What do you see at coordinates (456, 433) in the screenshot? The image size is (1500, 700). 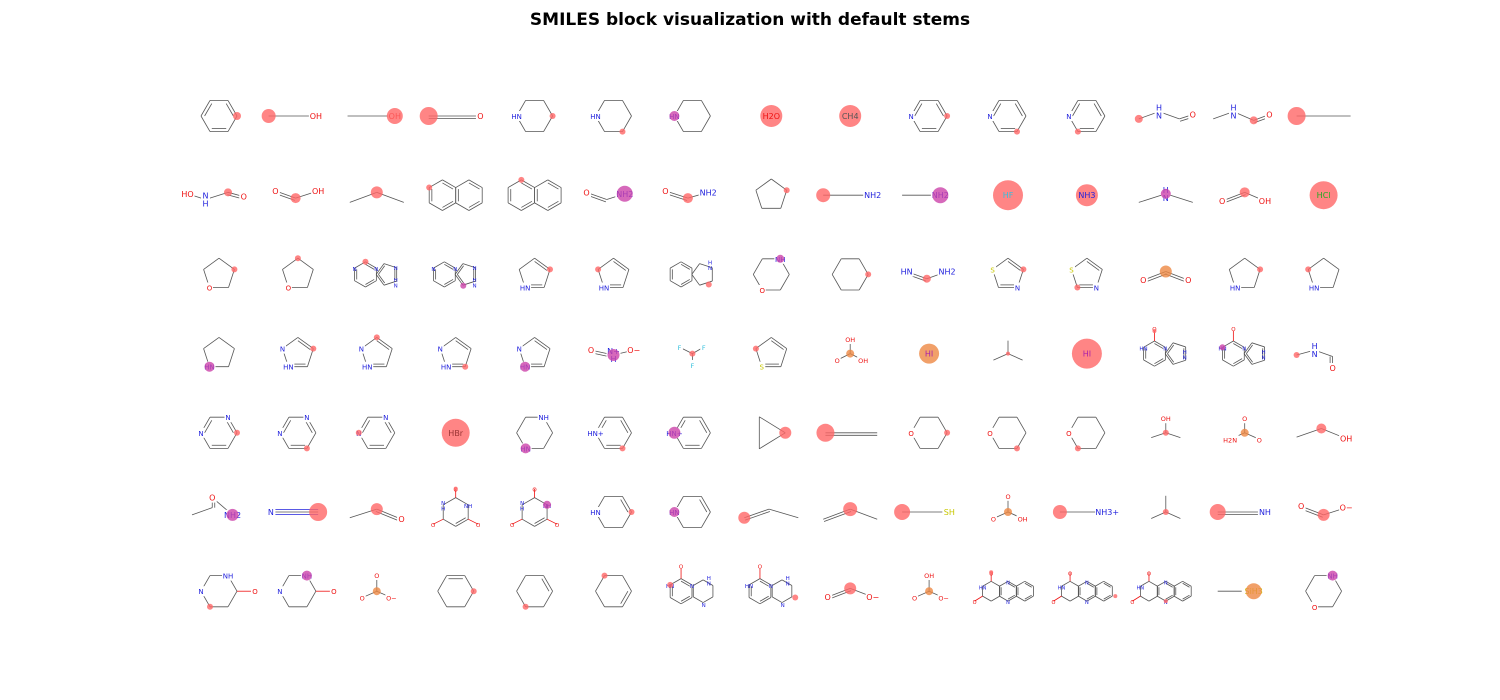 I see `svg-text: HBr` at bounding box center [456, 433].